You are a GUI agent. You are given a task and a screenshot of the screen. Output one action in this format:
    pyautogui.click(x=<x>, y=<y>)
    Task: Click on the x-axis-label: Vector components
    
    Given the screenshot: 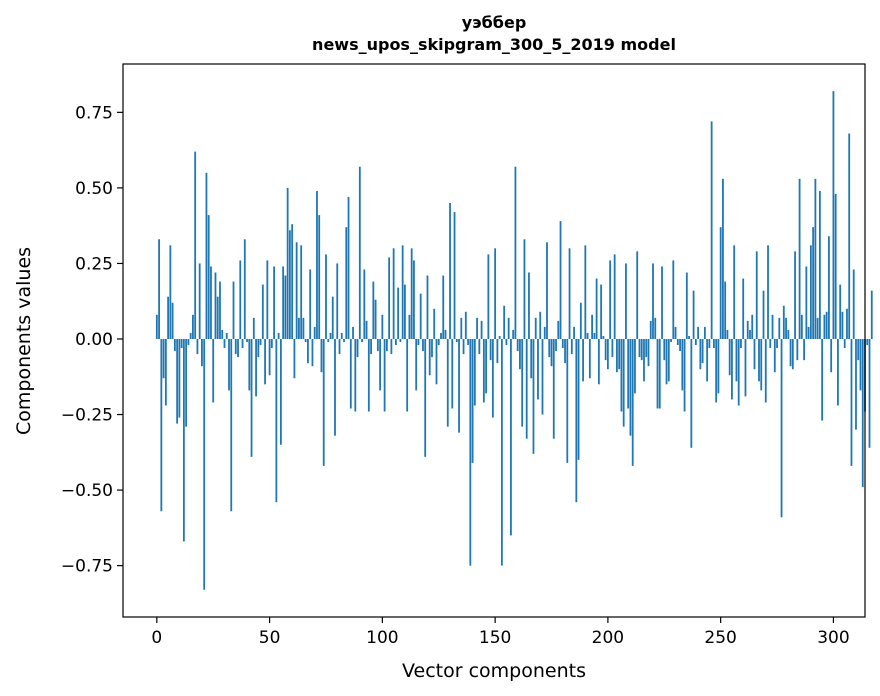 What is the action you would take?
    pyautogui.click(x=494, y=671)
    